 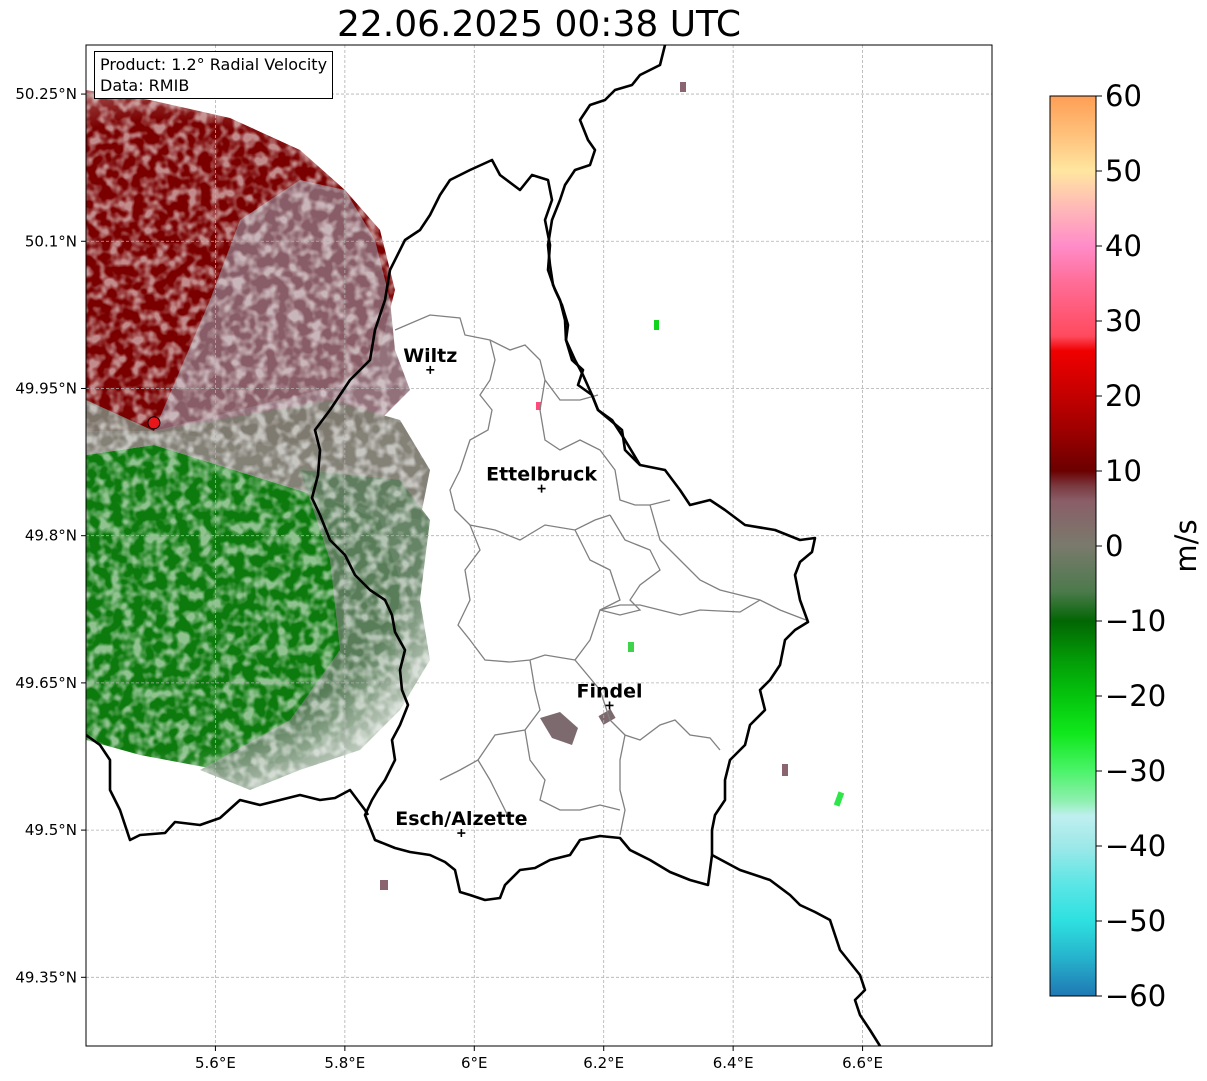 What do you see at coordinates (1135, 921) in the screenshot?
I see `colorbar-tick-label: −50` at bounding box center [1135, 921].